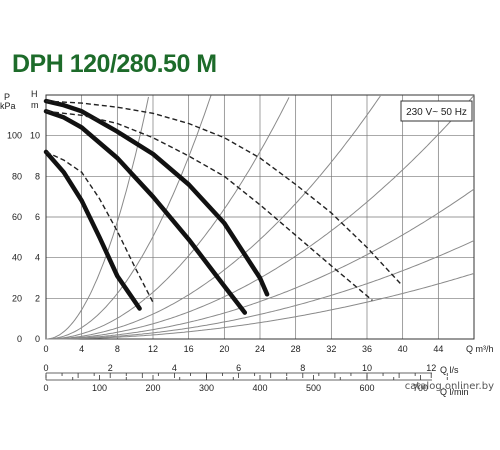  I want to click on voltage-label: 230 V~ 50 Hz, so click(436, 112).